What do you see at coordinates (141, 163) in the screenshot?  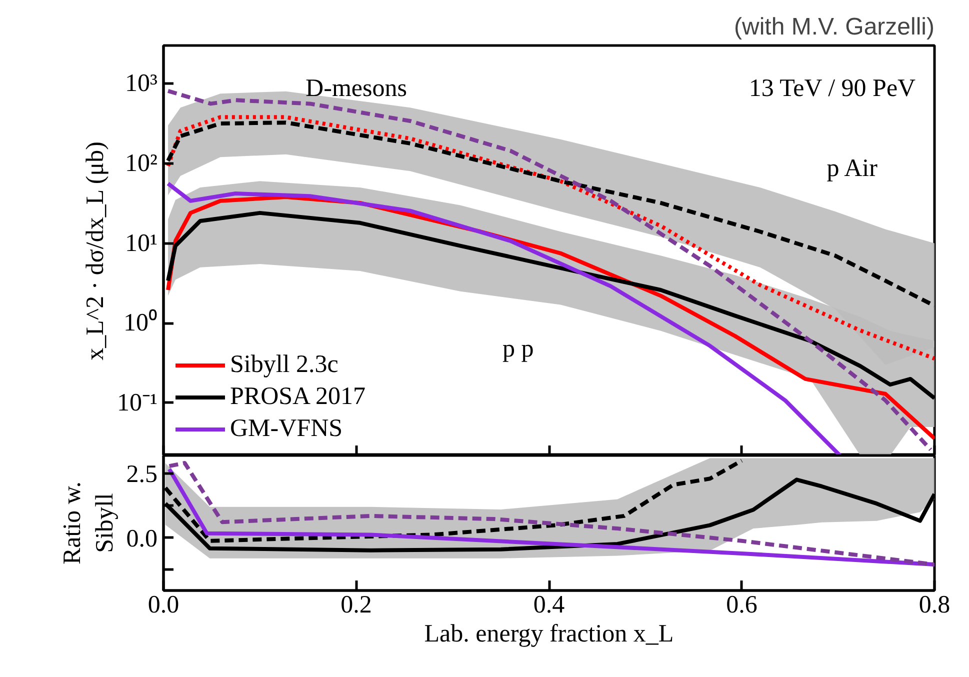 I see `y-tick-label: 10²` at bounding box center [141, 163].